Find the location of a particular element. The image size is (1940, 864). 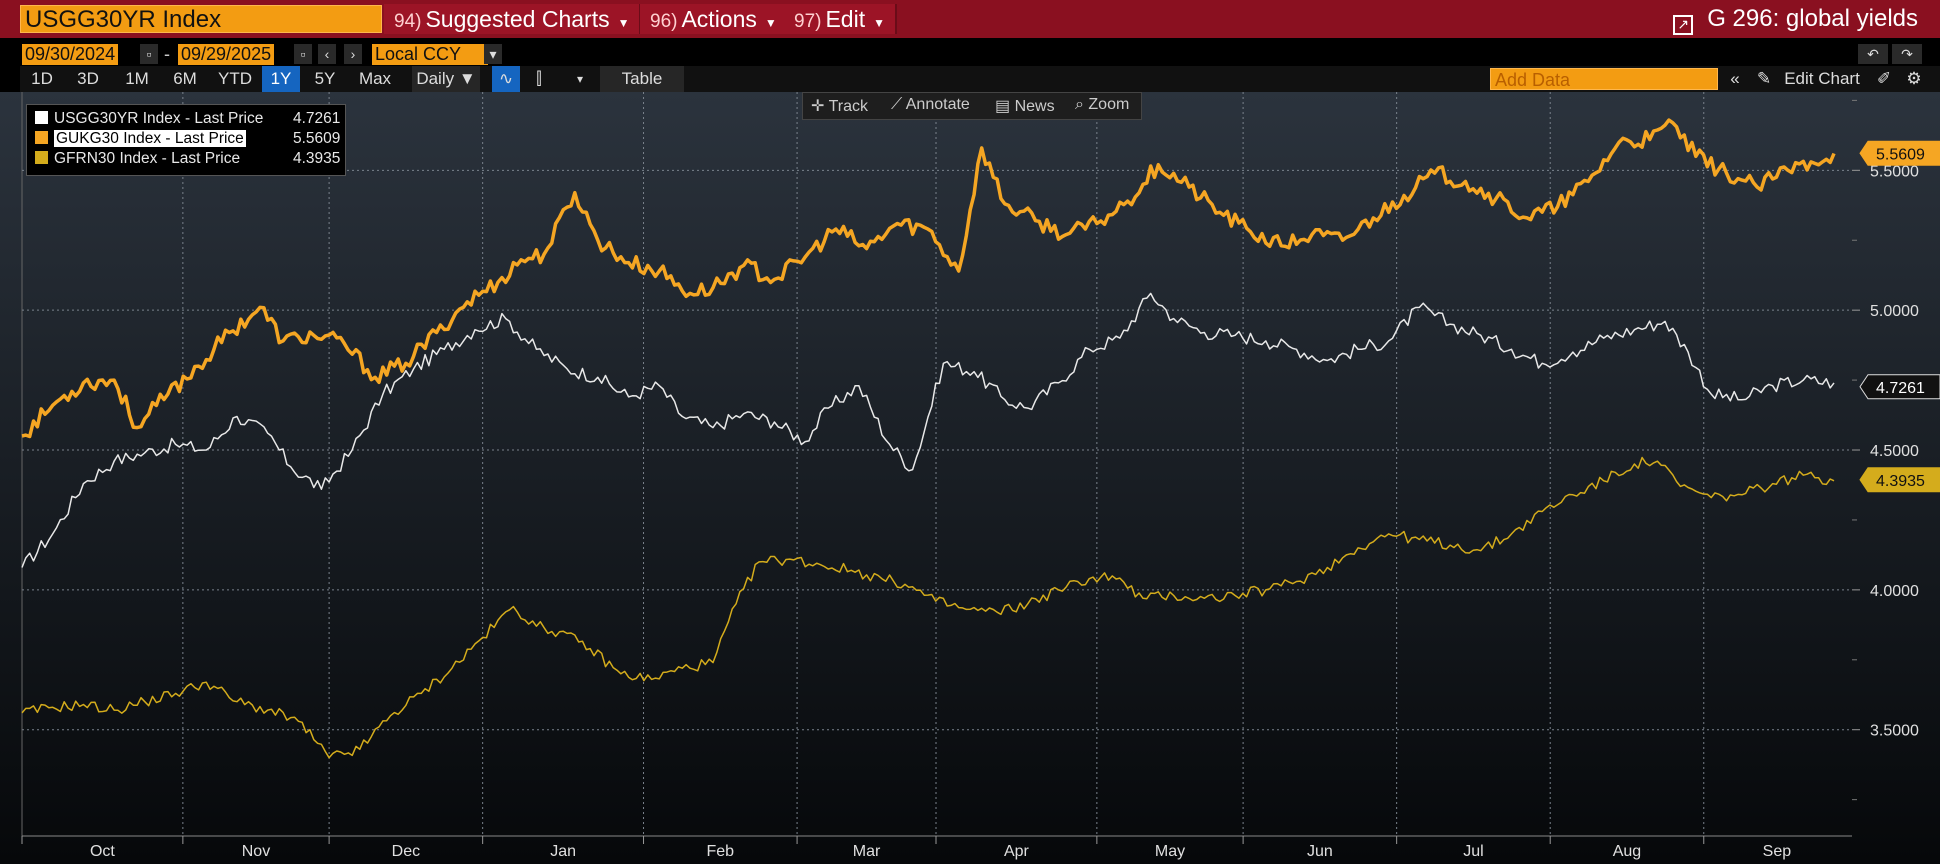

legend-entry: GFRN30 Index - Last Price 4.3935 is located at coordinates (187, 159).